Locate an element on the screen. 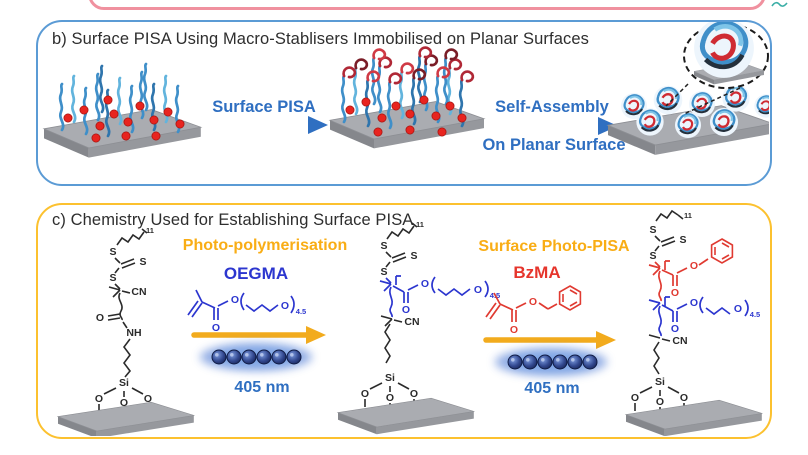 The width and height of the screenshot is (808, 455). wavelength-label-2: 405 nm is located at coordinates (552, 388).